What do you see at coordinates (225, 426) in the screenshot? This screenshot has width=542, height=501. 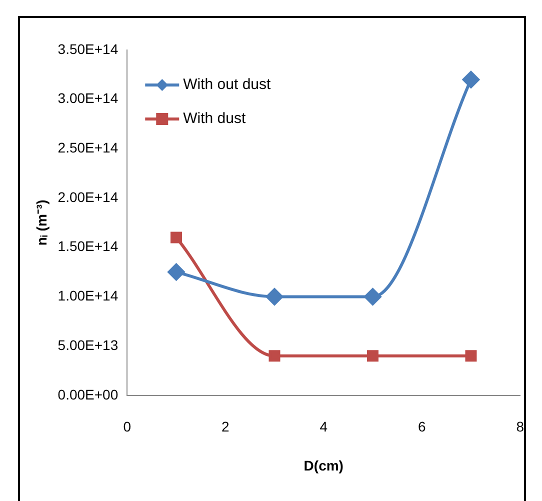 I see `x-tick-label: 2` at bounding box center [225, 426].